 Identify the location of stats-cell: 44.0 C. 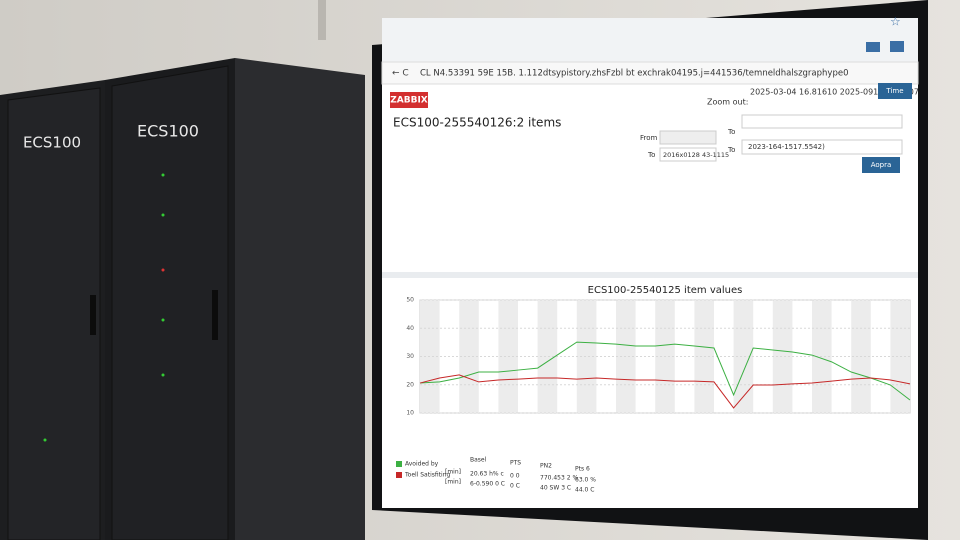
(584, 490).